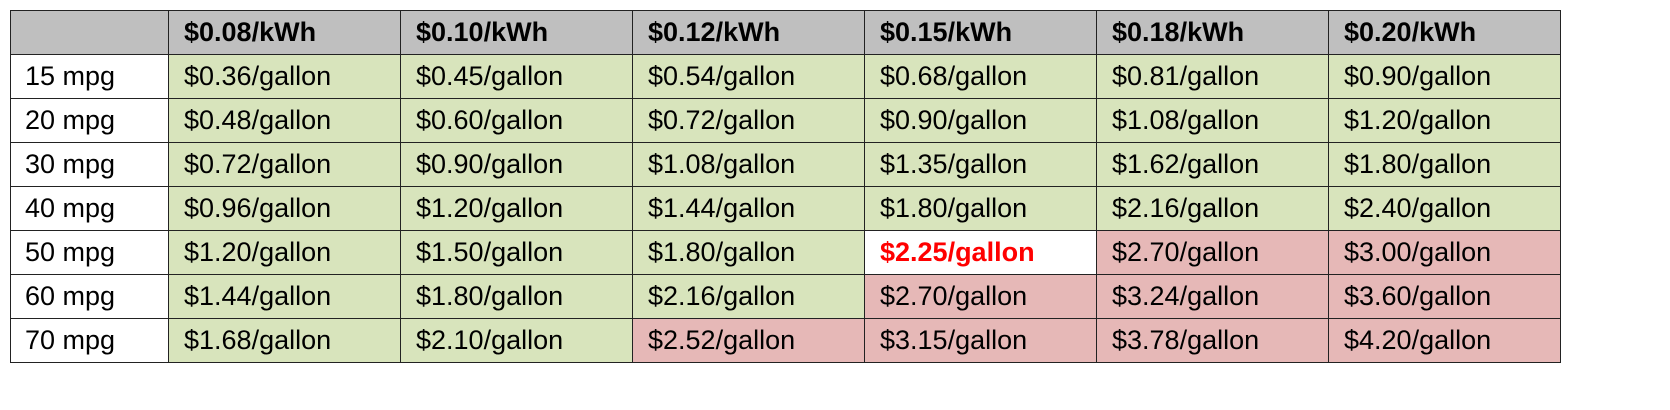 The width and height of the screenshot is (1670, 410). Describe the element at coordinates (89, 296) in the screenshot. I see `row-label: 60 mpg` at that location.